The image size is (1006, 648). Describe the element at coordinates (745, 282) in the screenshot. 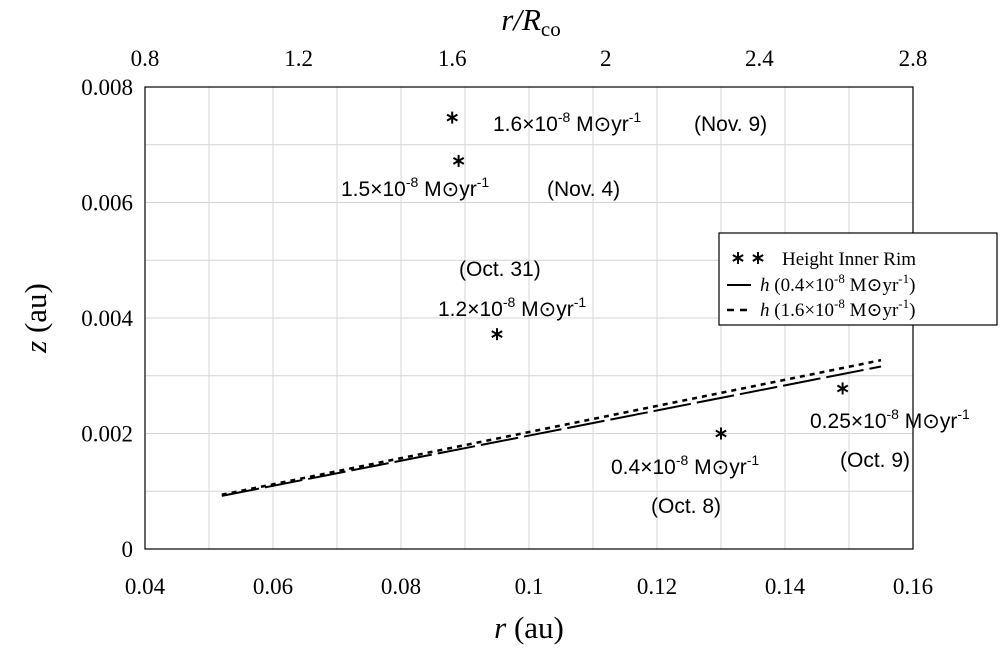

I see `legend-symbols` at that location.